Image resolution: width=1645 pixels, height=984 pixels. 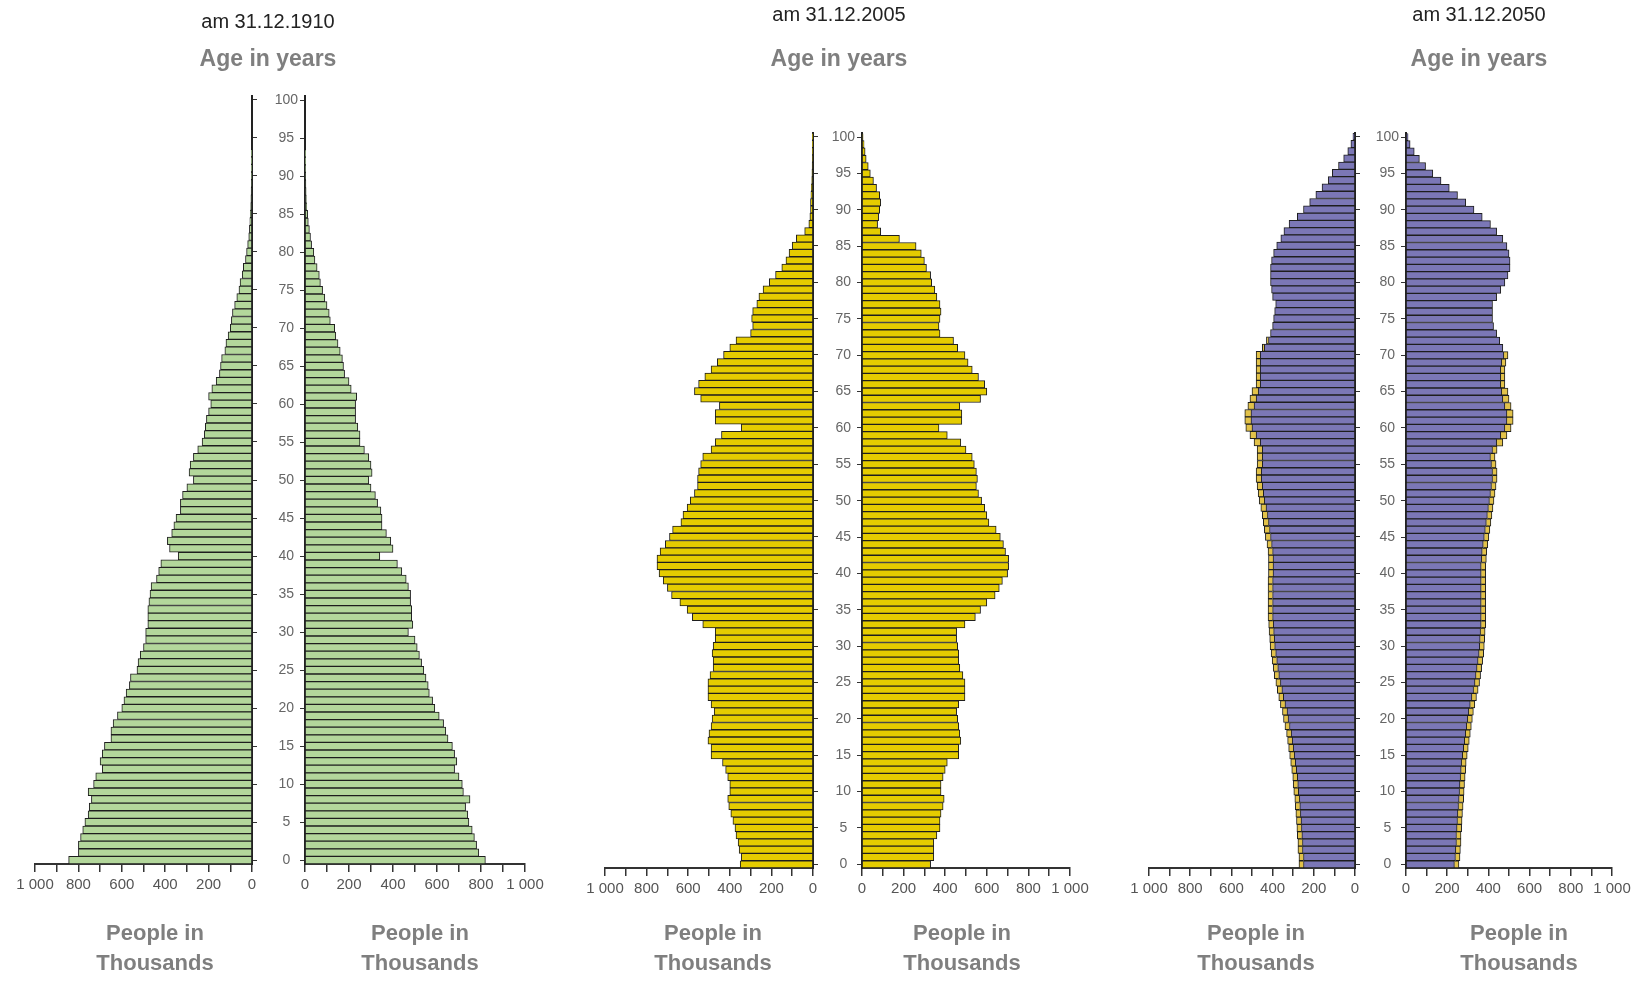 What do you see at coordinates (1479, 14) in the screenshot?
I see `chart-title: am 31.12.2050` at bounding box center [1479, 14].